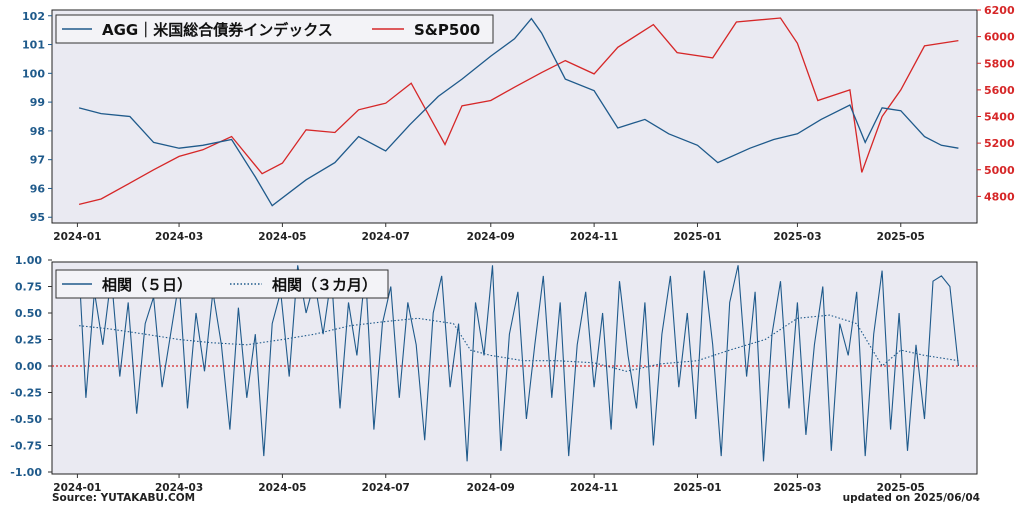 This screenshot has height=511, width=1024. I want to click on y-right-tick-label: 5600, so click(999, 90).